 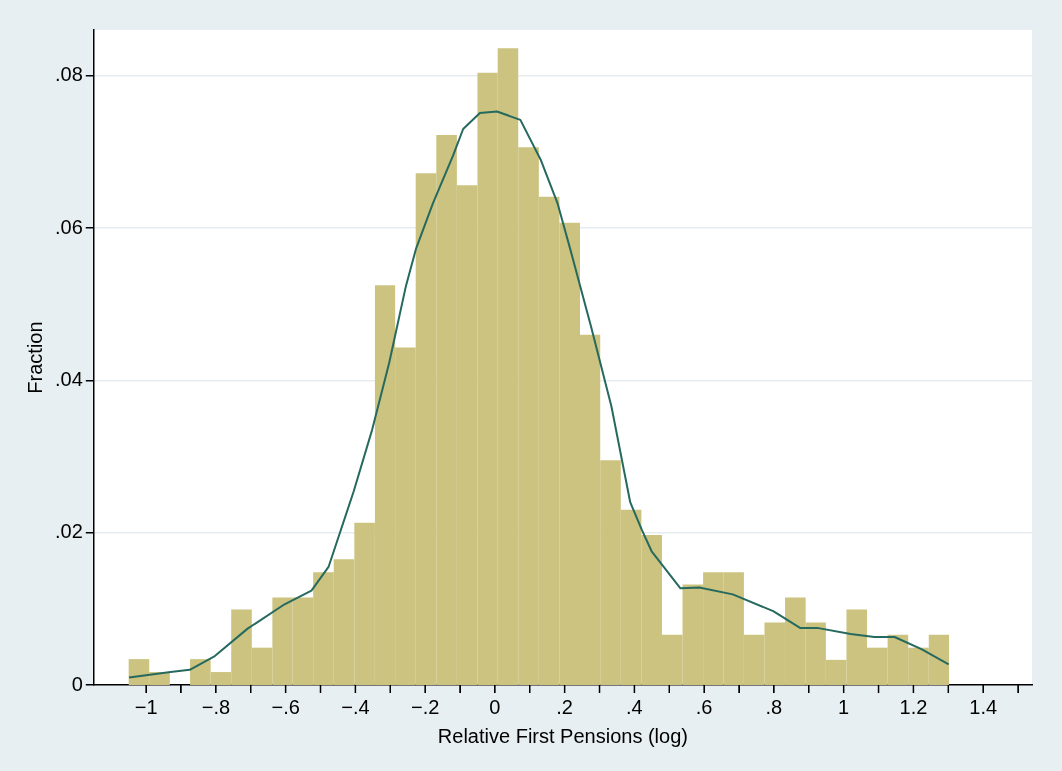 I want to click on x-tick-label: .4, so click(x=634, y=706).